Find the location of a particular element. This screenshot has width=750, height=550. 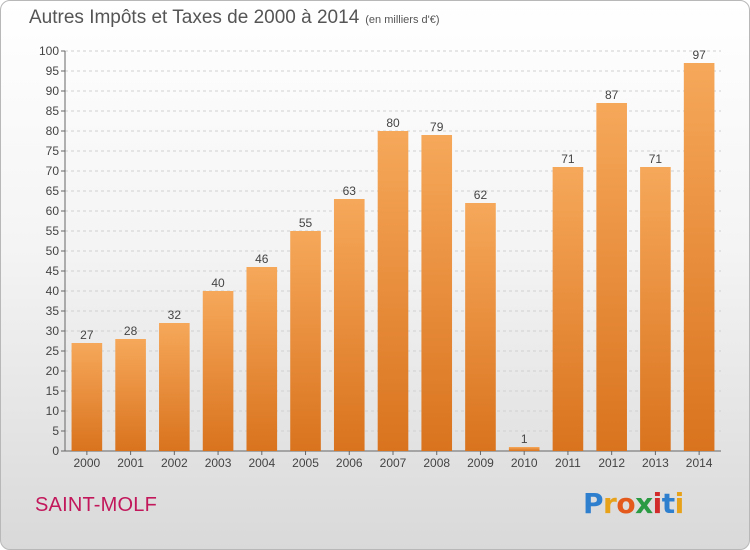

value-label-2005: 55 is located at coordinates (306, 223).